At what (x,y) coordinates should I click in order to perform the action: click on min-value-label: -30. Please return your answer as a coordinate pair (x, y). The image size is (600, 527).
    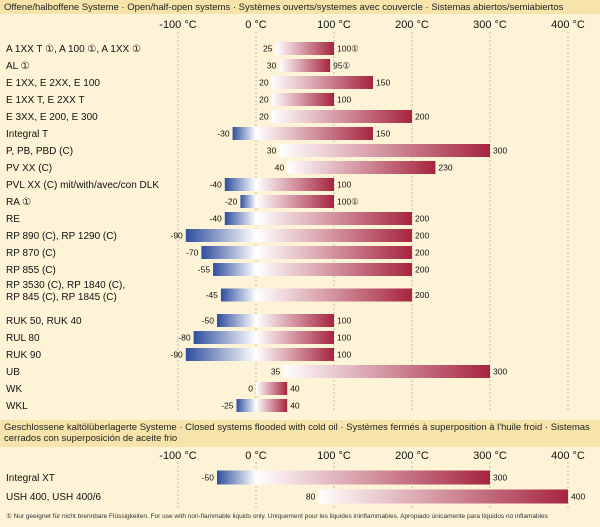
    Looking at the image, I should click on (223, 134).